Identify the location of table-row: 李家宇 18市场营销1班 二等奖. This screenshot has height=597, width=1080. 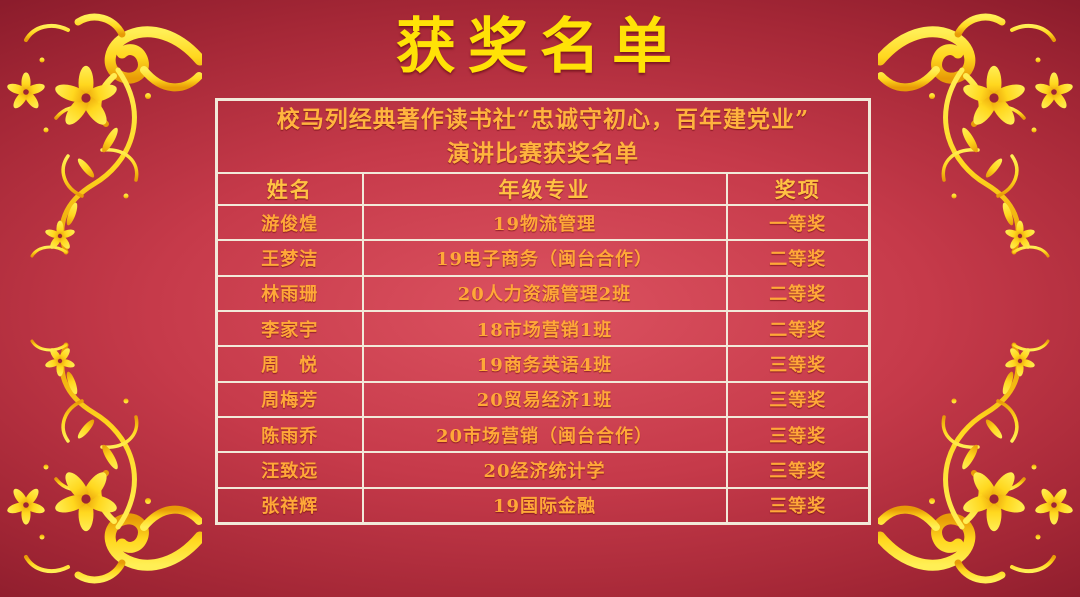
(543, 328).